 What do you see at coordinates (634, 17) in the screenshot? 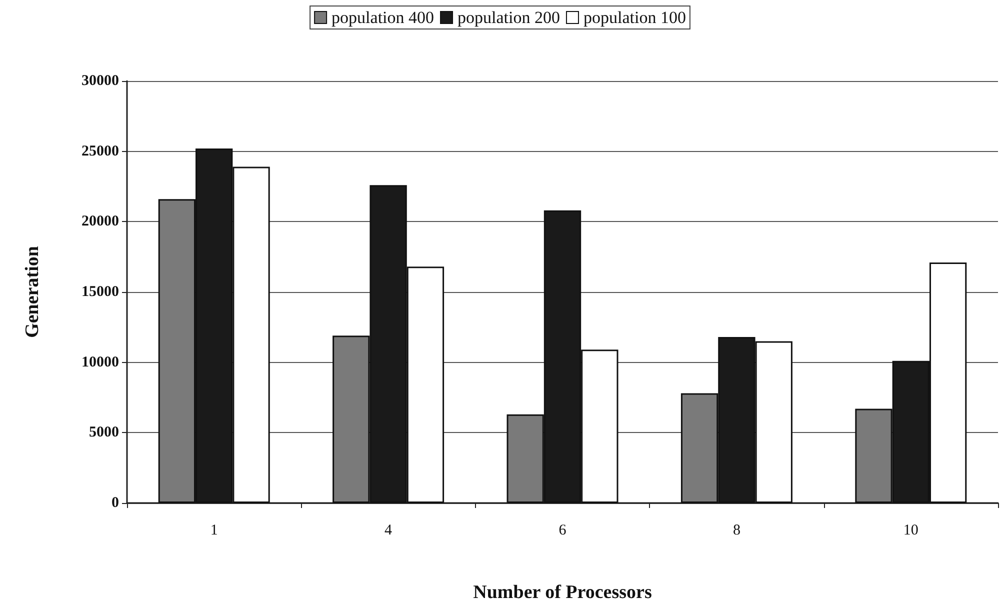
I see `legend-label: population 100` at bounding box center [634, 17].